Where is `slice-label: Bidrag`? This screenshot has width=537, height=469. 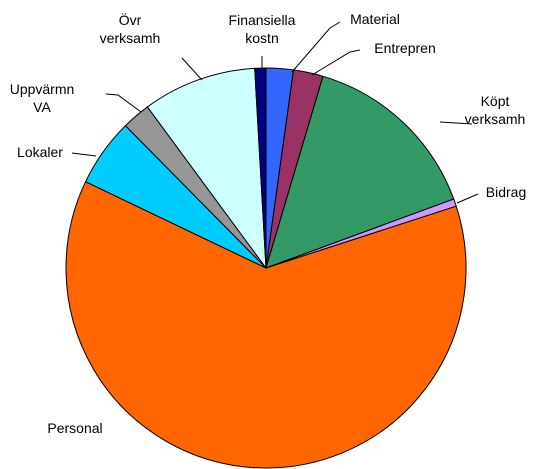 slice-label: Bidrag is located at coordinates (506, 192).